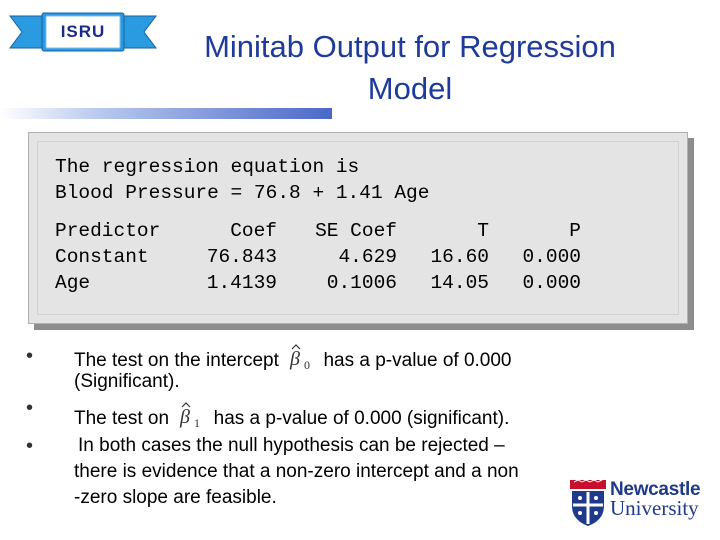  Describe the element at coordinates (108, 231) in the screenshot. I see `header-predictor: Predictor` at that location.